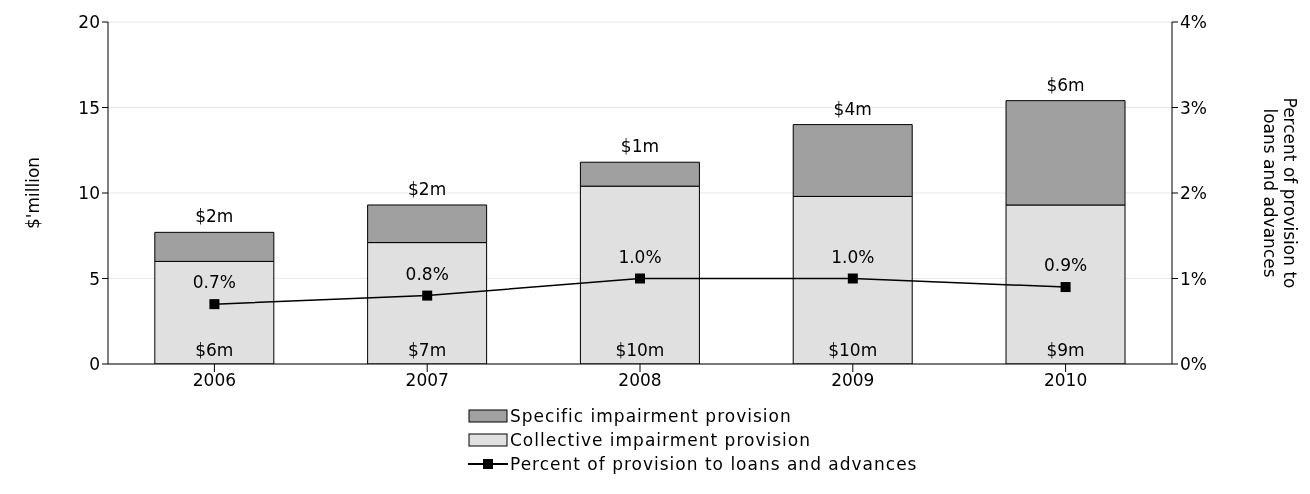 The image size is (1310, 494). What do you see at coordinates (427, 273) in the screenshot?
I see `data-label: 0.8%` at bounding box center [427, 273].